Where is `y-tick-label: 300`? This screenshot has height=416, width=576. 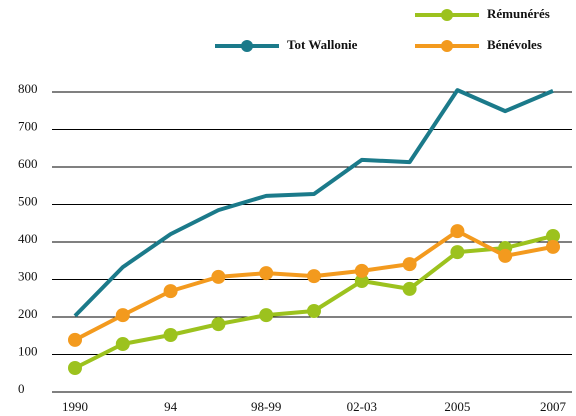 y-tick-label: 300 is located at coordinates (28, 275).